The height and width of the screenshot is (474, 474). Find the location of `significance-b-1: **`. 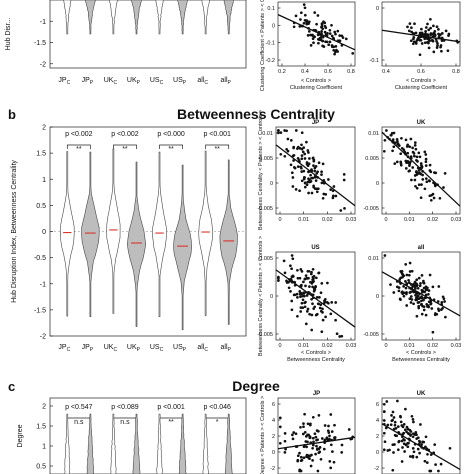

significance-b-1: ** is located at coordinates (125, 149).